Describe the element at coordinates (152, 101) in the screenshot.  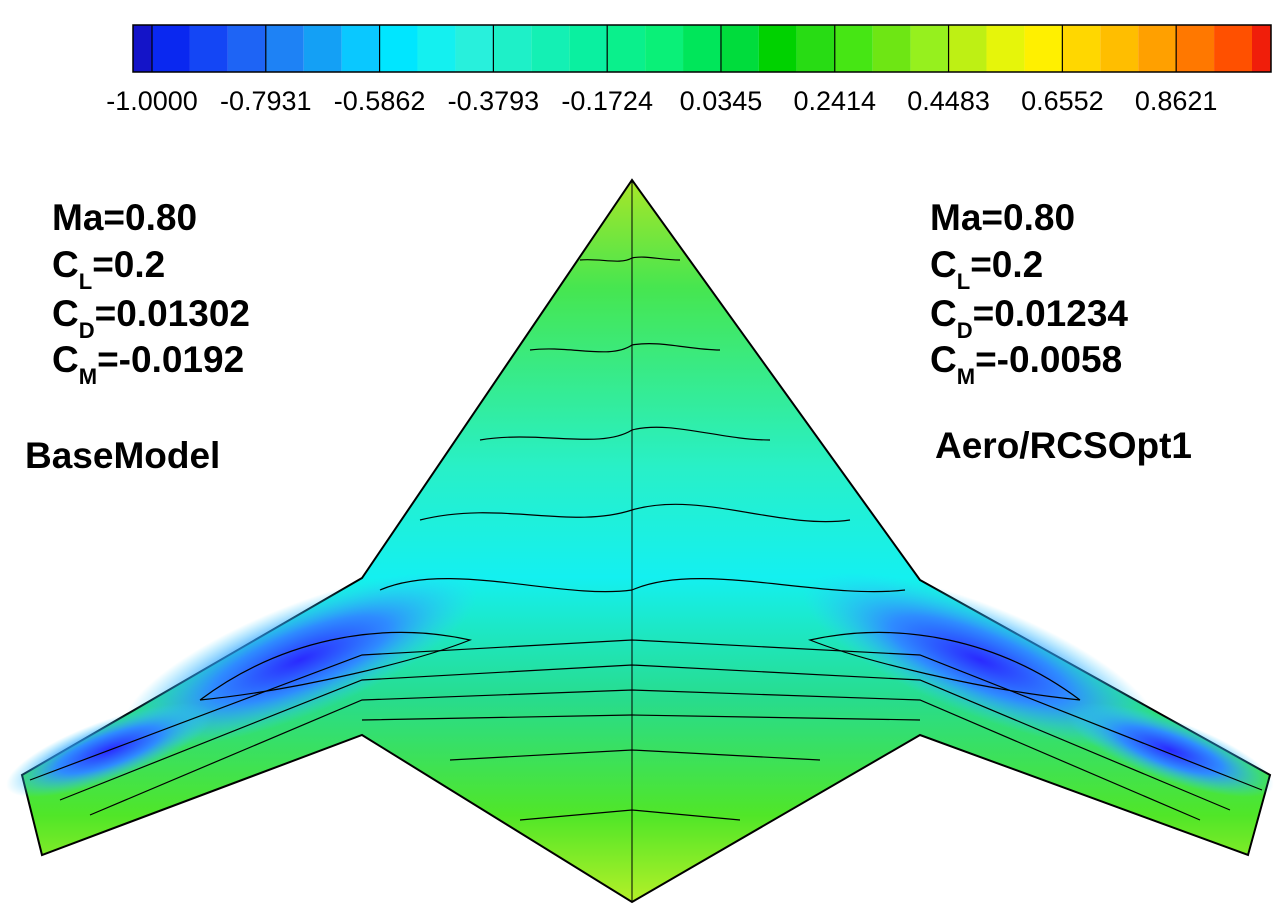
I see `colorbar-tick-label: -1.0000` at that location.